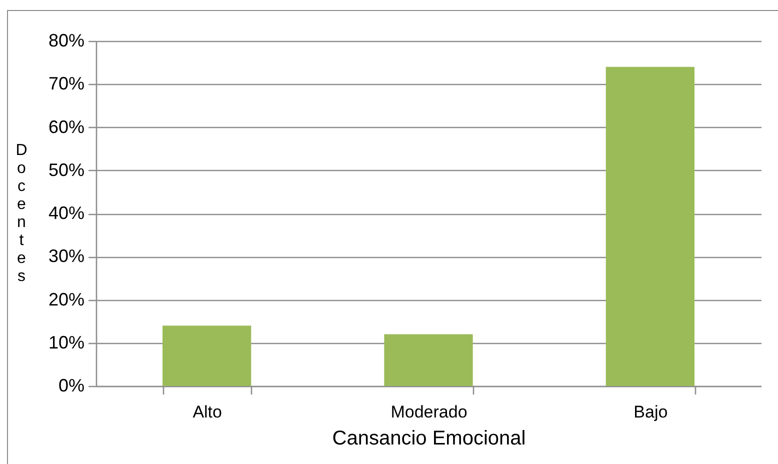 Image resolution: width=778 pixels, height=464 pixels. Describe the element at coordinates (22, 213) in the screenshot. I see `y-axis-title: Docentes` at that location.